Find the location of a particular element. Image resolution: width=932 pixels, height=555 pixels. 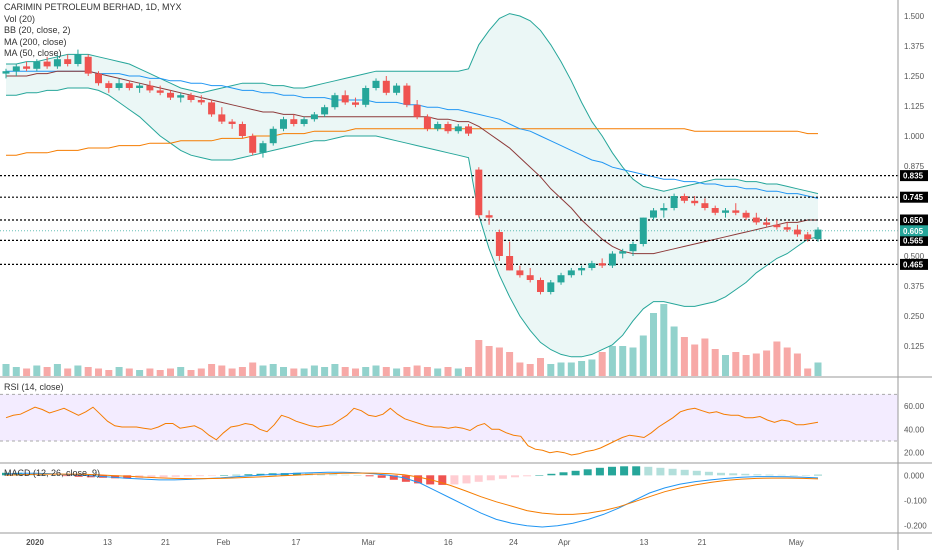

price-tick-label: 1.500 is located at coordinates (914, 16).